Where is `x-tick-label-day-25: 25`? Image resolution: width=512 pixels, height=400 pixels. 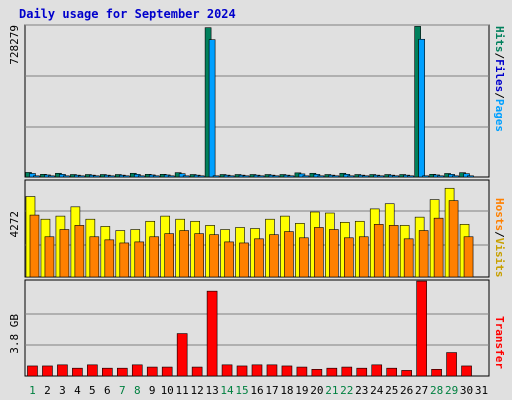
x-tick-label-day-25: 25 is located at coordinates (391, 390).